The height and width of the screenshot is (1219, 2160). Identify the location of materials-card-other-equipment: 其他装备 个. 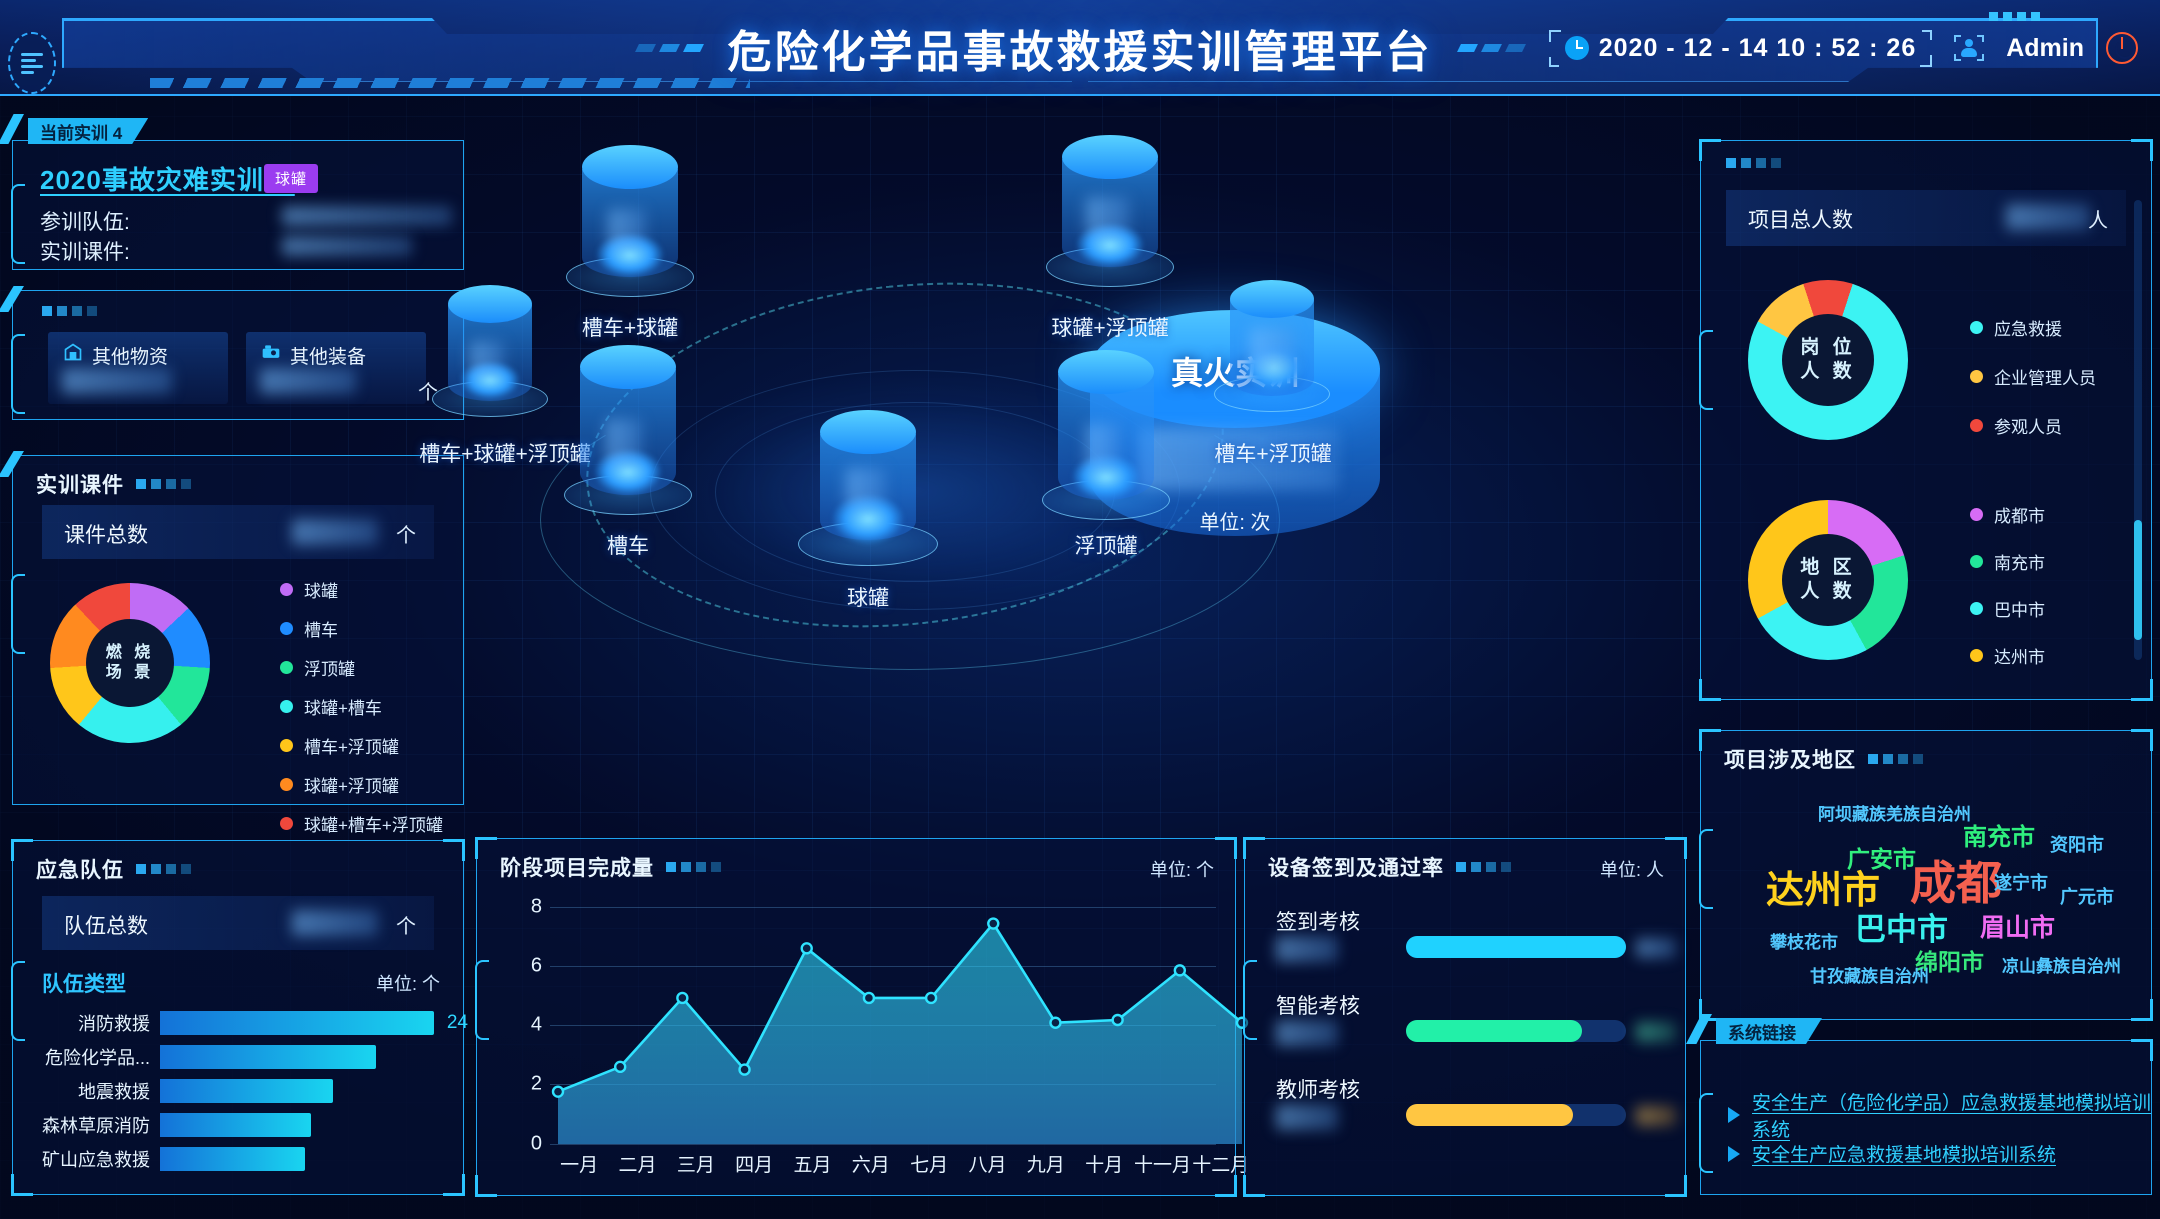
(342, 368).